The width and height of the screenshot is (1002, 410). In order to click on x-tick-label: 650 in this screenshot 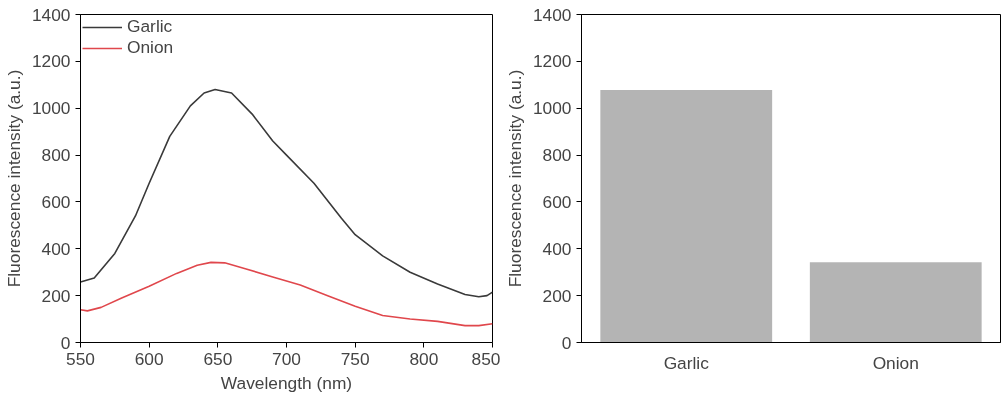, I will do `click(218, 358)`.